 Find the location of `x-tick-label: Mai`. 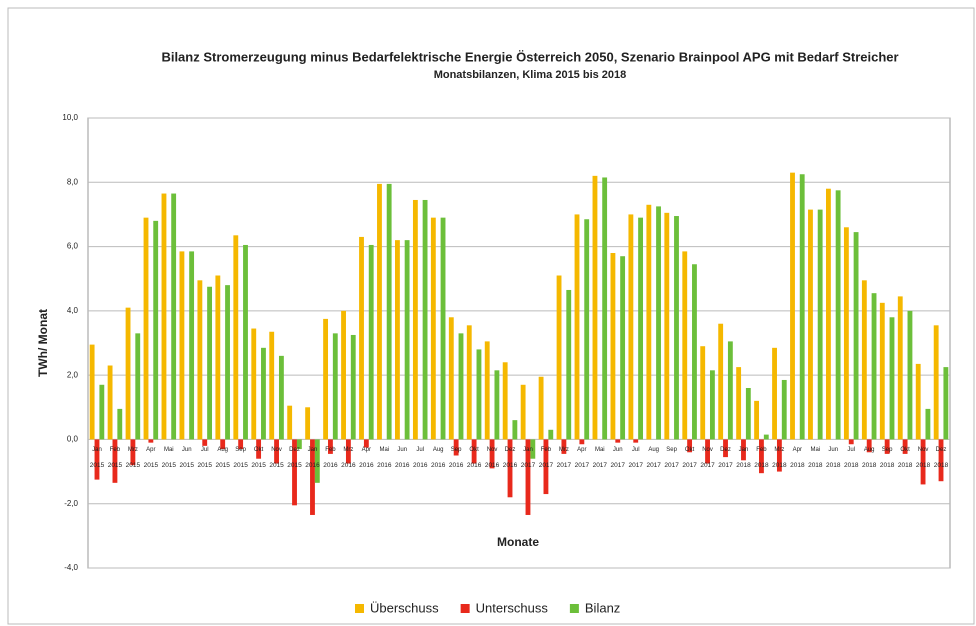

x-tick-label: Mai is located at coordinates (815, 450).